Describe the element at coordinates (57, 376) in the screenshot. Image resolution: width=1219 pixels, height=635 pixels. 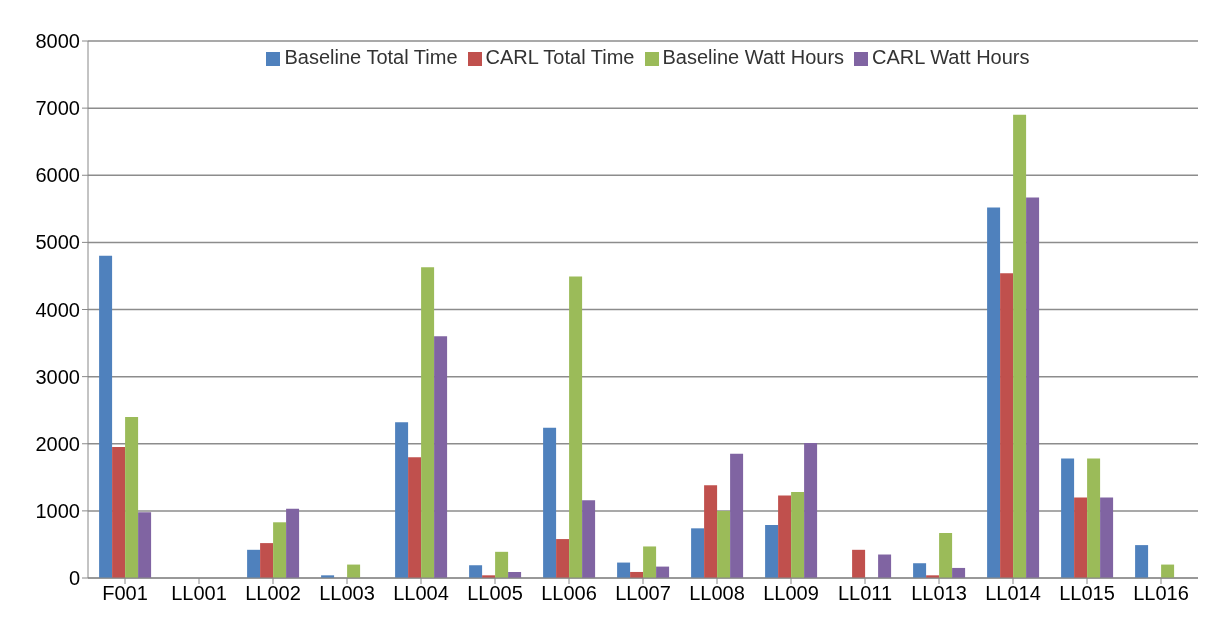
I see `y-tick-label: 3000` at that location.